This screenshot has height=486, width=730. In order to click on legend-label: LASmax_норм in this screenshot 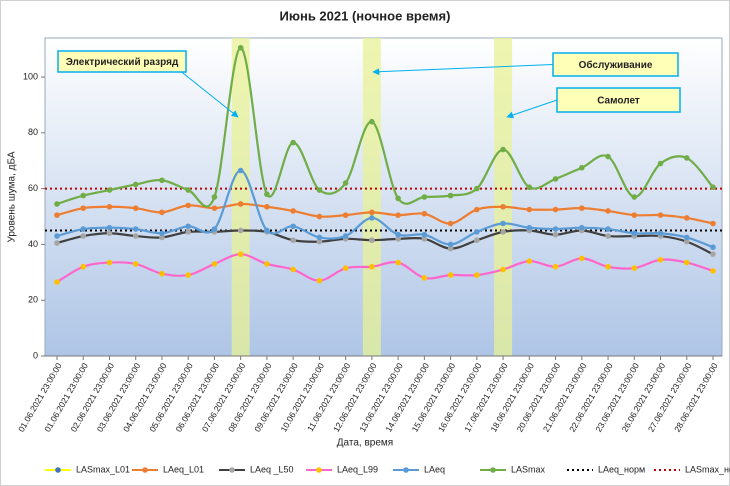, I will do `click(707, 469)`.